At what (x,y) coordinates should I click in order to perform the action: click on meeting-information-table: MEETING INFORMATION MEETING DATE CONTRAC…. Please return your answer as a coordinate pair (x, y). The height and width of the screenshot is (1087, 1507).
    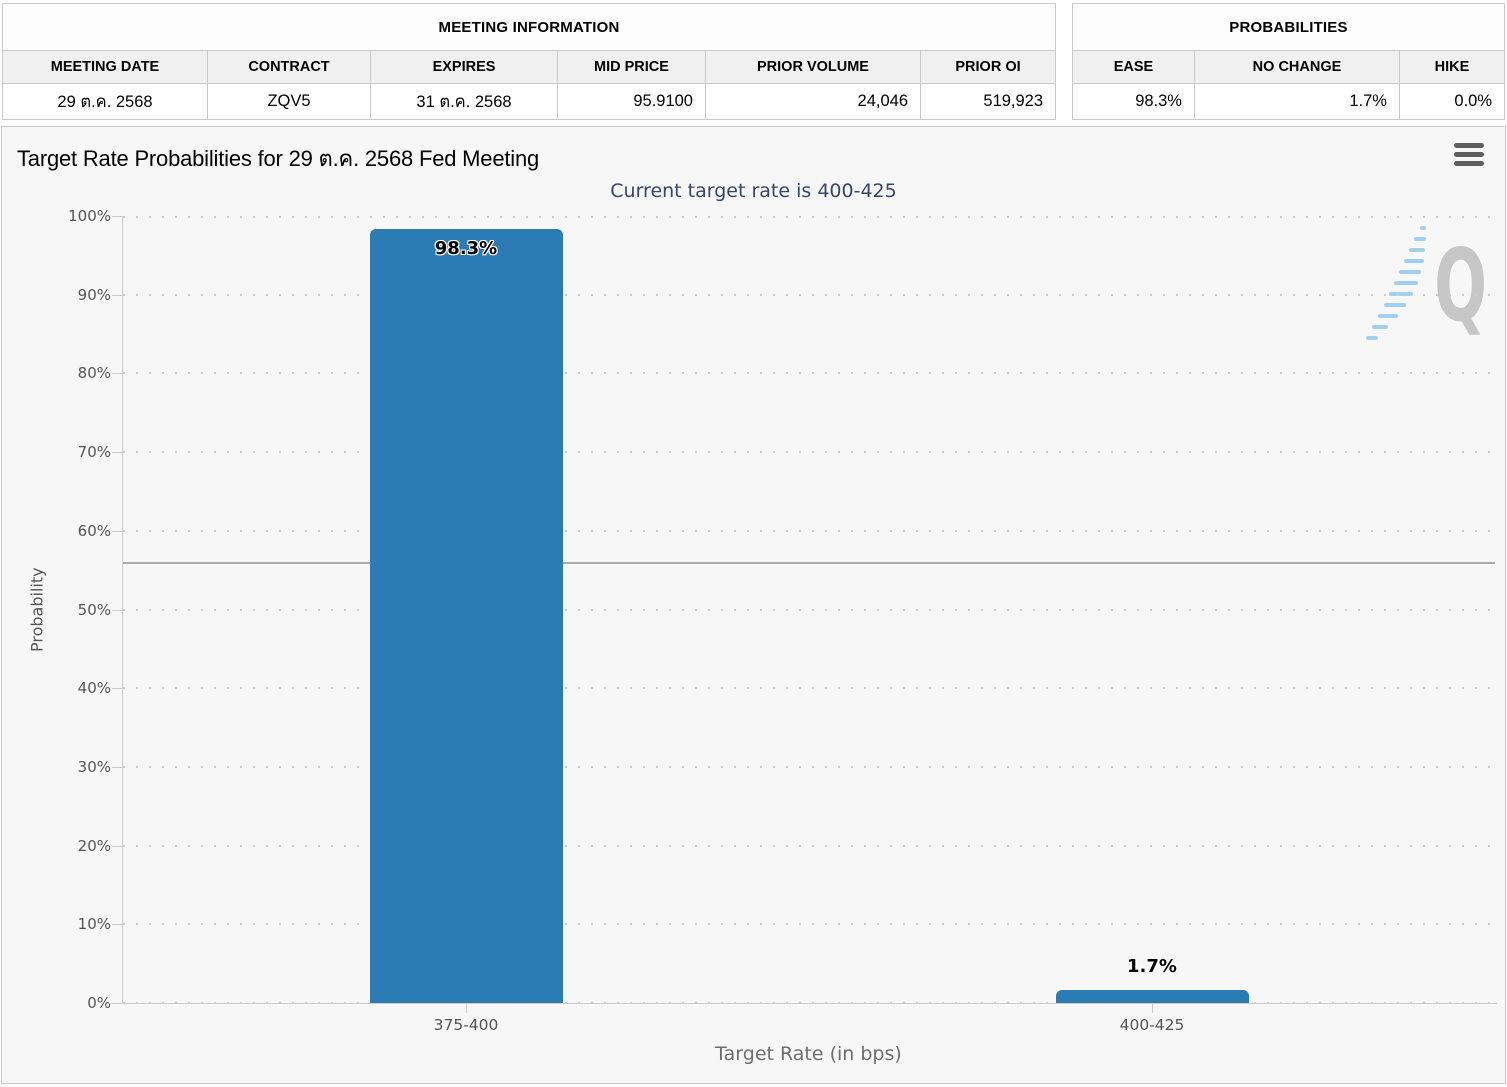
    Looking at the image, I should click on (529, 61).